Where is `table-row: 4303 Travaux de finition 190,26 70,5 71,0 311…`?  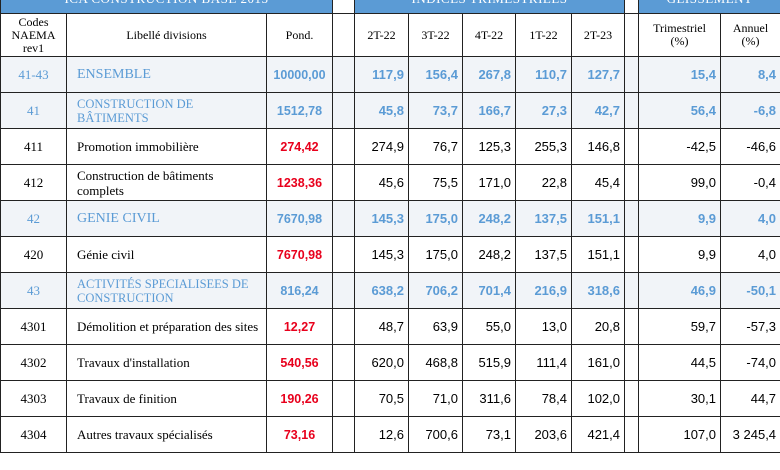 table-row: 4303 Travaux de finition 190,26 70,5 71,0 311… is located at coordinates (390, 398).